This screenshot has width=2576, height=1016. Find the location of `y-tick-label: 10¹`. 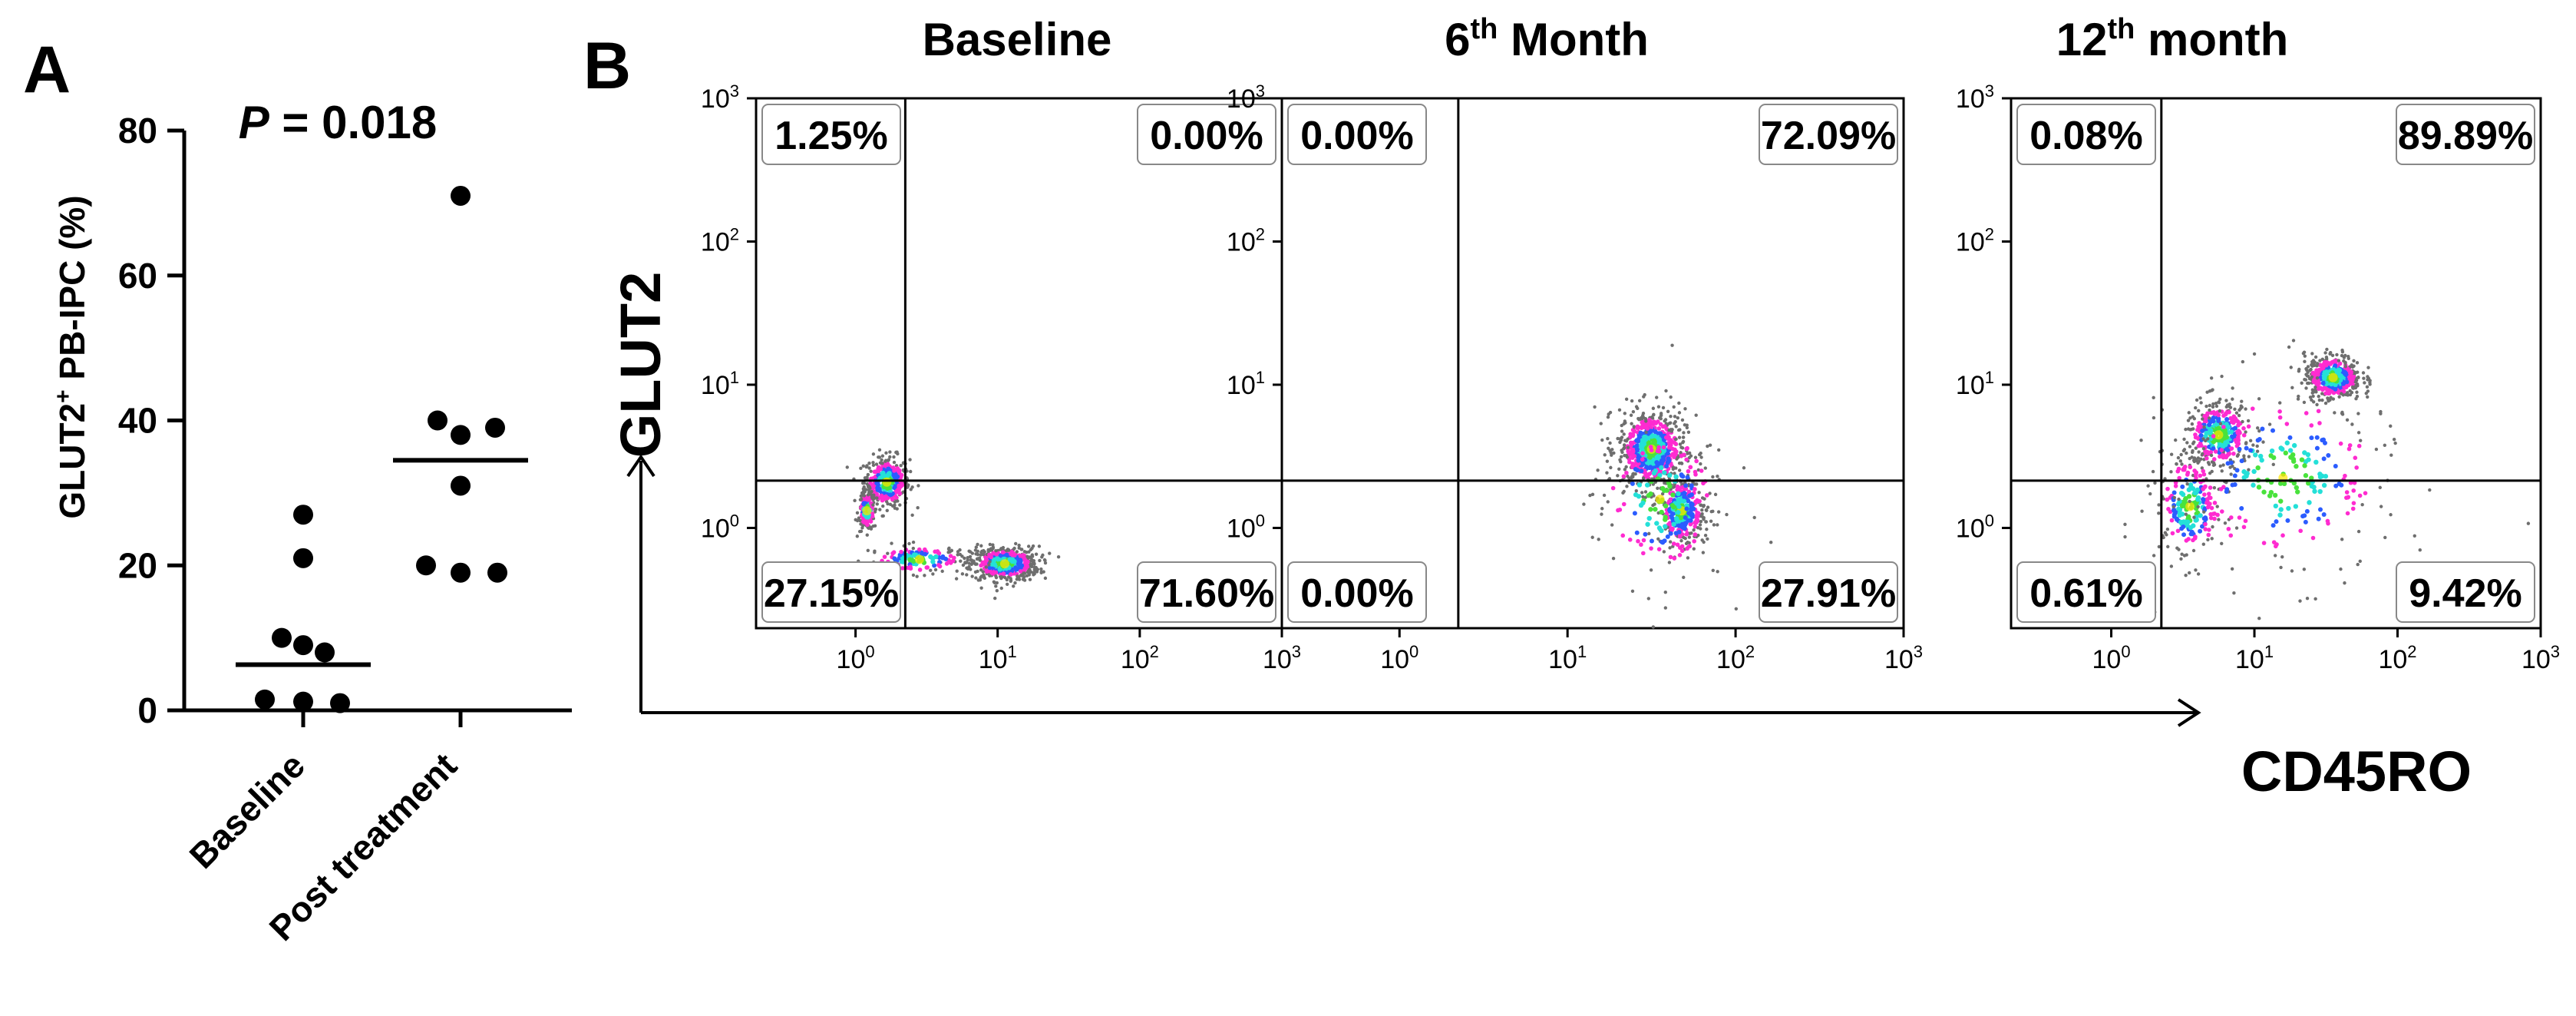

y-tick-label: 10¹ is located at coordinates (720, 384).